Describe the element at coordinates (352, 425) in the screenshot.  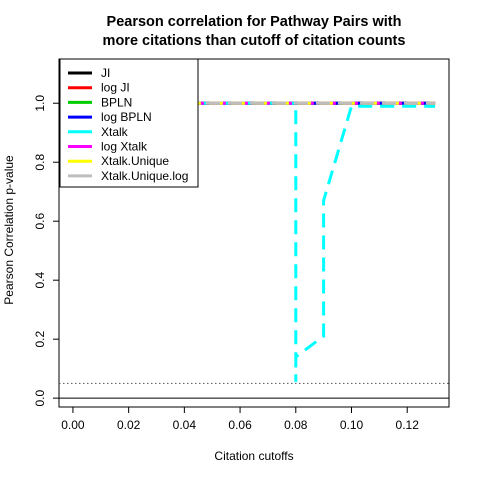
I see `x-tick-label-5: 0.10` at that location.